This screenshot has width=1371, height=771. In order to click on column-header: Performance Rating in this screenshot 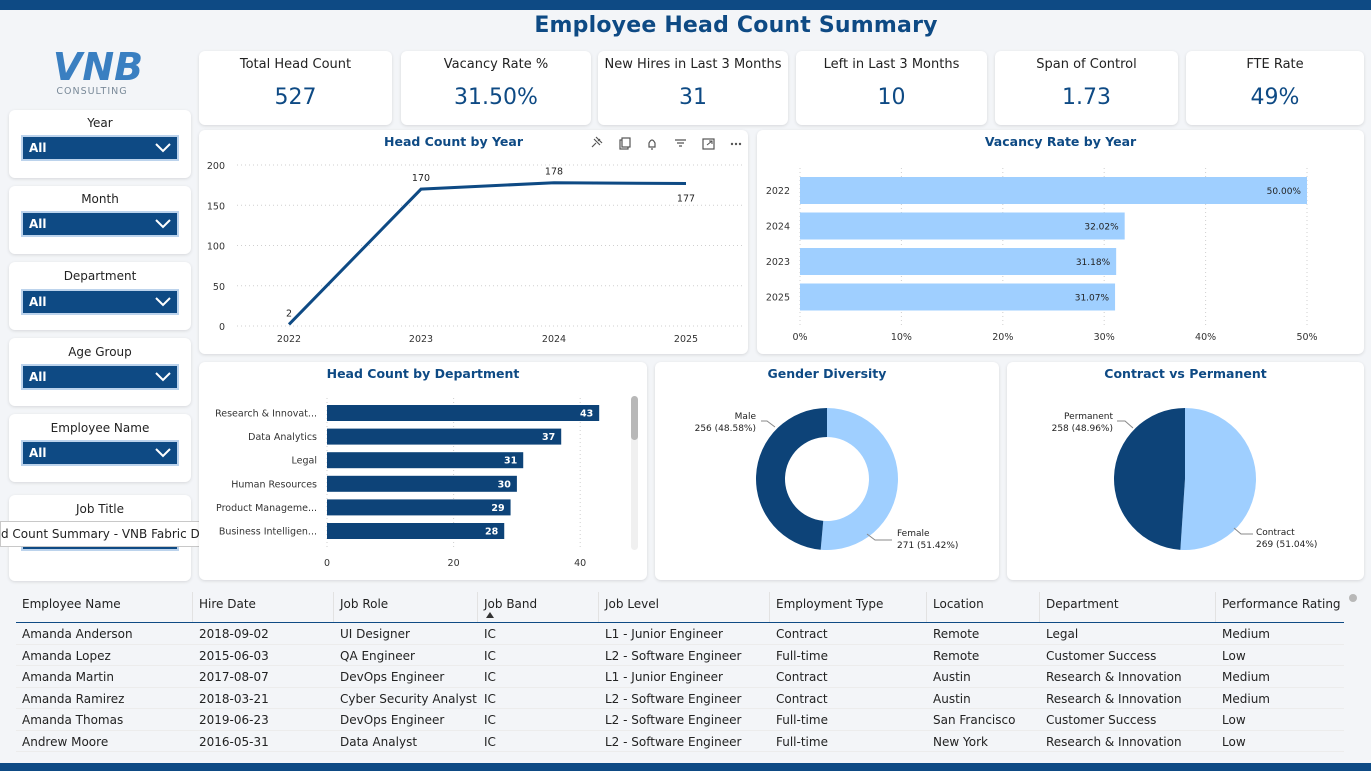, I will do `click(1281, 604)`.